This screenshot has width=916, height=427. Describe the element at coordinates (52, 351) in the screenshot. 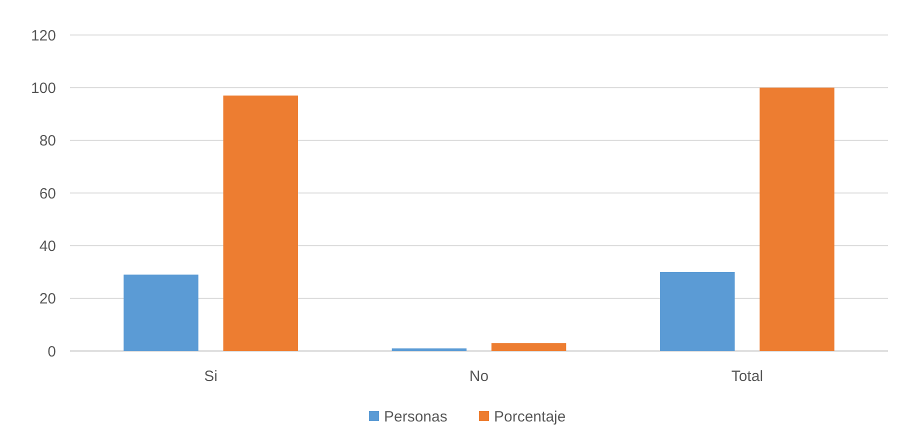

I see `y-tick-label: 0` at that location.